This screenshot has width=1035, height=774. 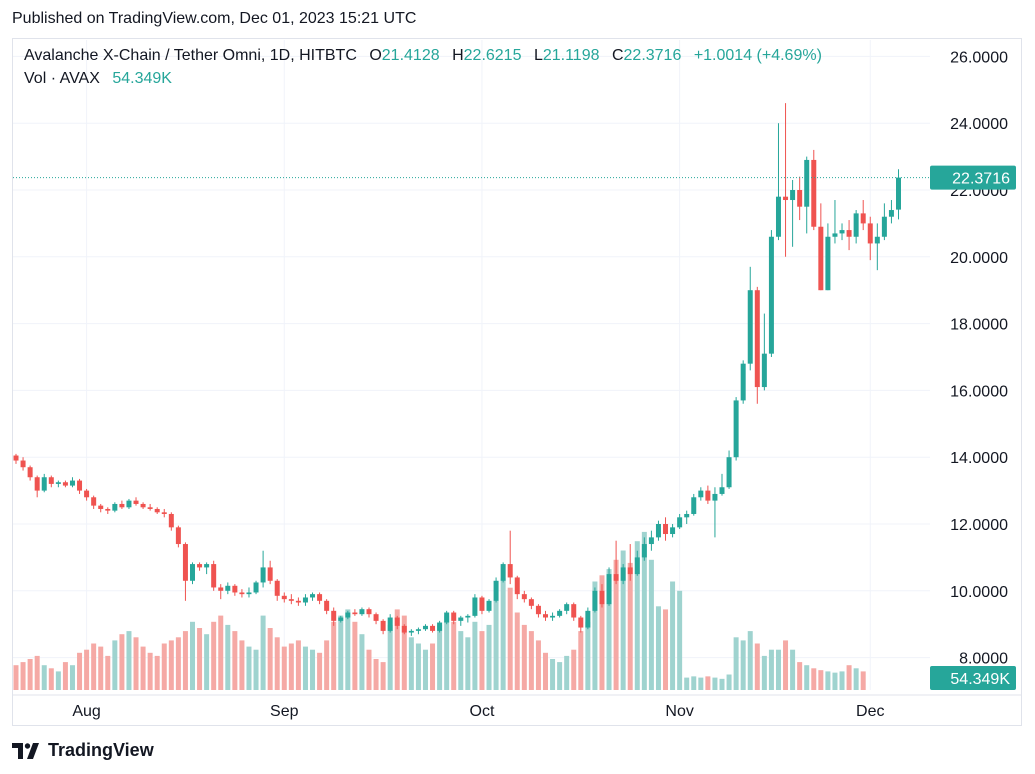 What do you see at coordinates (979, 458) in the screenshot?
I see `y-tick-label: 14.0000` at bounding box center [979, 458].